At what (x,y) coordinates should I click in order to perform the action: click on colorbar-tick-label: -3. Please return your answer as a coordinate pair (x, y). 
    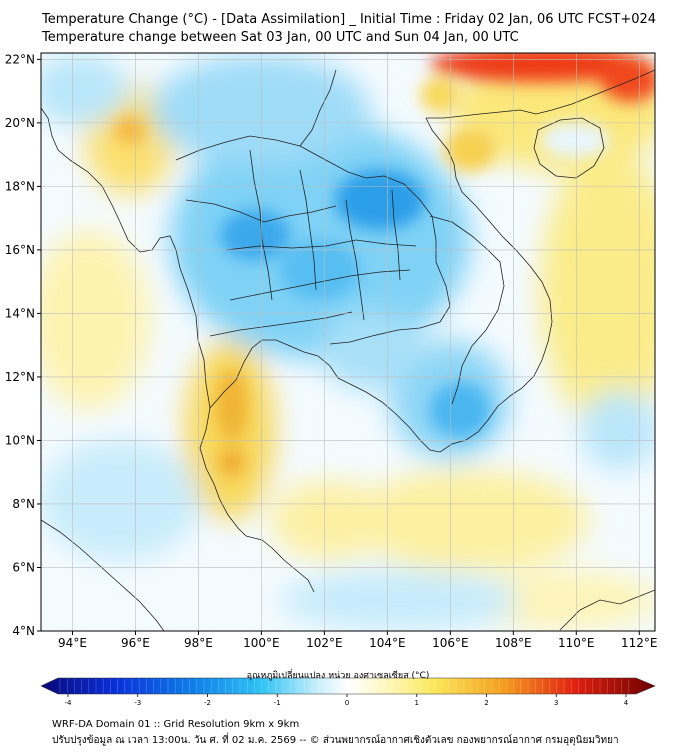
    Looking at the image, I should click on (137, 703).